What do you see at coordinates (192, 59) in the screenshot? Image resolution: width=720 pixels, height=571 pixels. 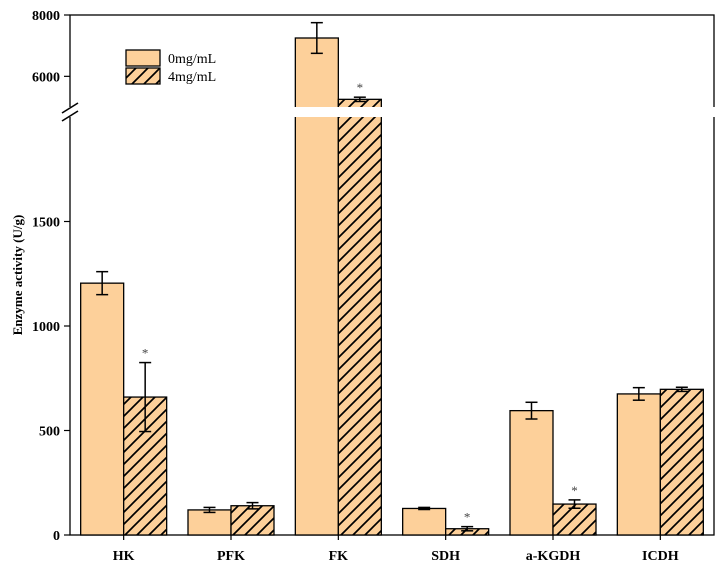 I see `legend-label-series-1: 0mg/mL` at bounding box center [192, 59].